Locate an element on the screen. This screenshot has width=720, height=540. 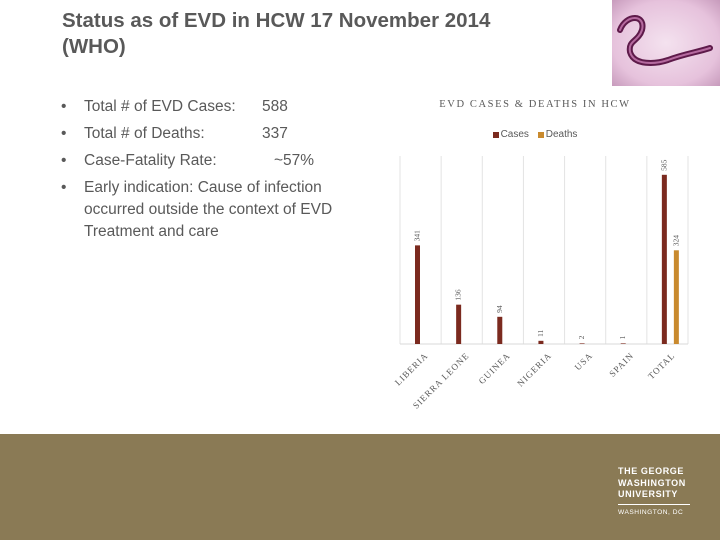
data-label-deaths-total: 324 is located at coordinates (675, 241).